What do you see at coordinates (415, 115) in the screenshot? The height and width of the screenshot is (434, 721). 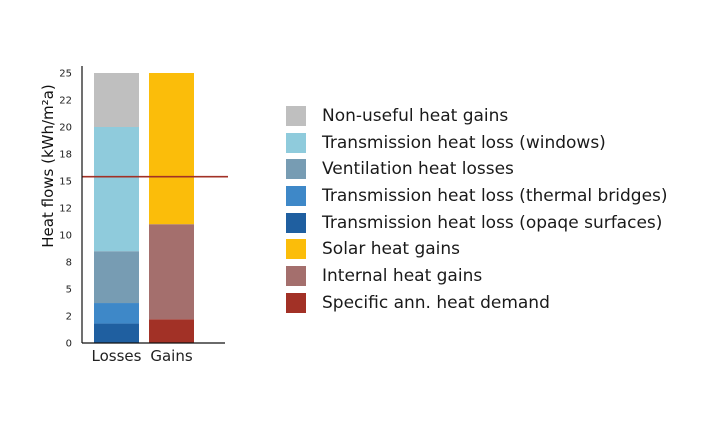 I see `legend-label: Non-useful heat gains` at bounding box center [415, 115].